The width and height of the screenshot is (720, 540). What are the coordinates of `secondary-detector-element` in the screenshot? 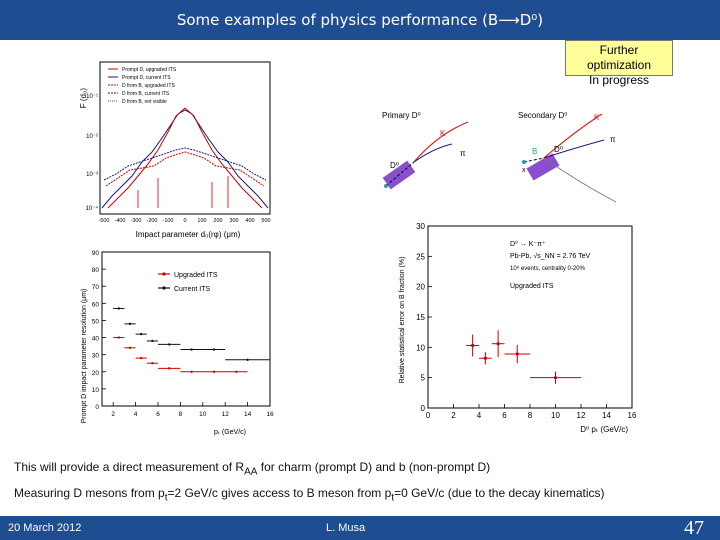 It's located at (543, 167).